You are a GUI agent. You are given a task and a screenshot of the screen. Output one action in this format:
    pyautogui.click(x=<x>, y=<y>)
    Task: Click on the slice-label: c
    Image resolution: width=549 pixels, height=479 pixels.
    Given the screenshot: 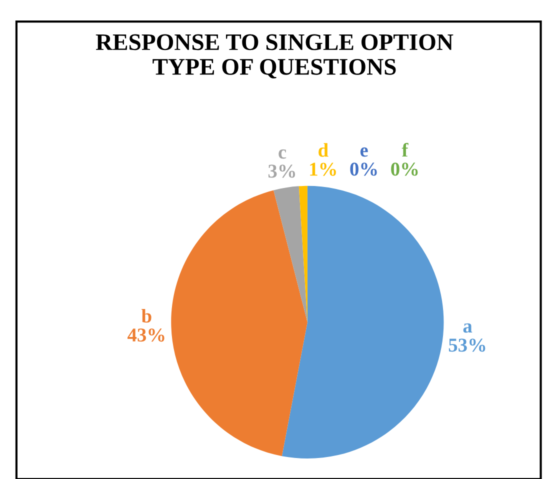 What is the action you would take?
    pyautogui.click(x=282, y=154)
    